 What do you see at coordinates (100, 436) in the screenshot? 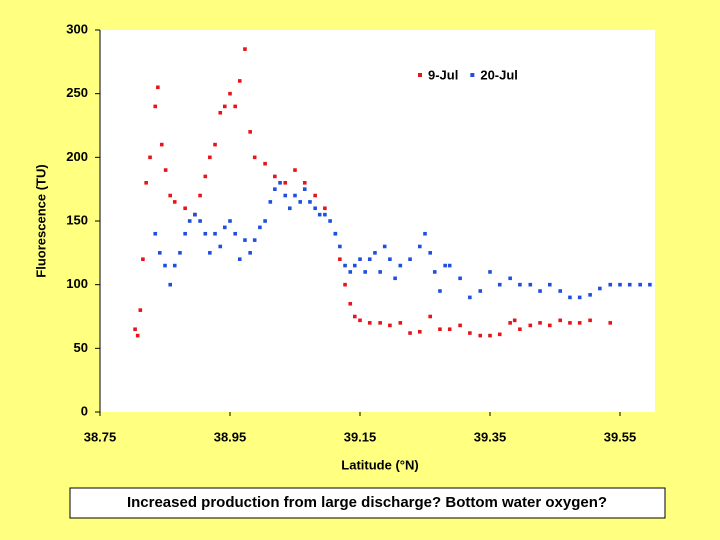
I see `x-tick-label: 38.75` at bounding box center [100, 436].